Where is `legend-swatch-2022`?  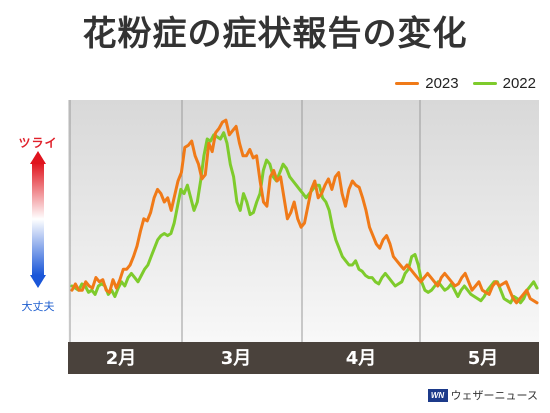 legend-swatch-2022 is located at coordinates (484, 83).